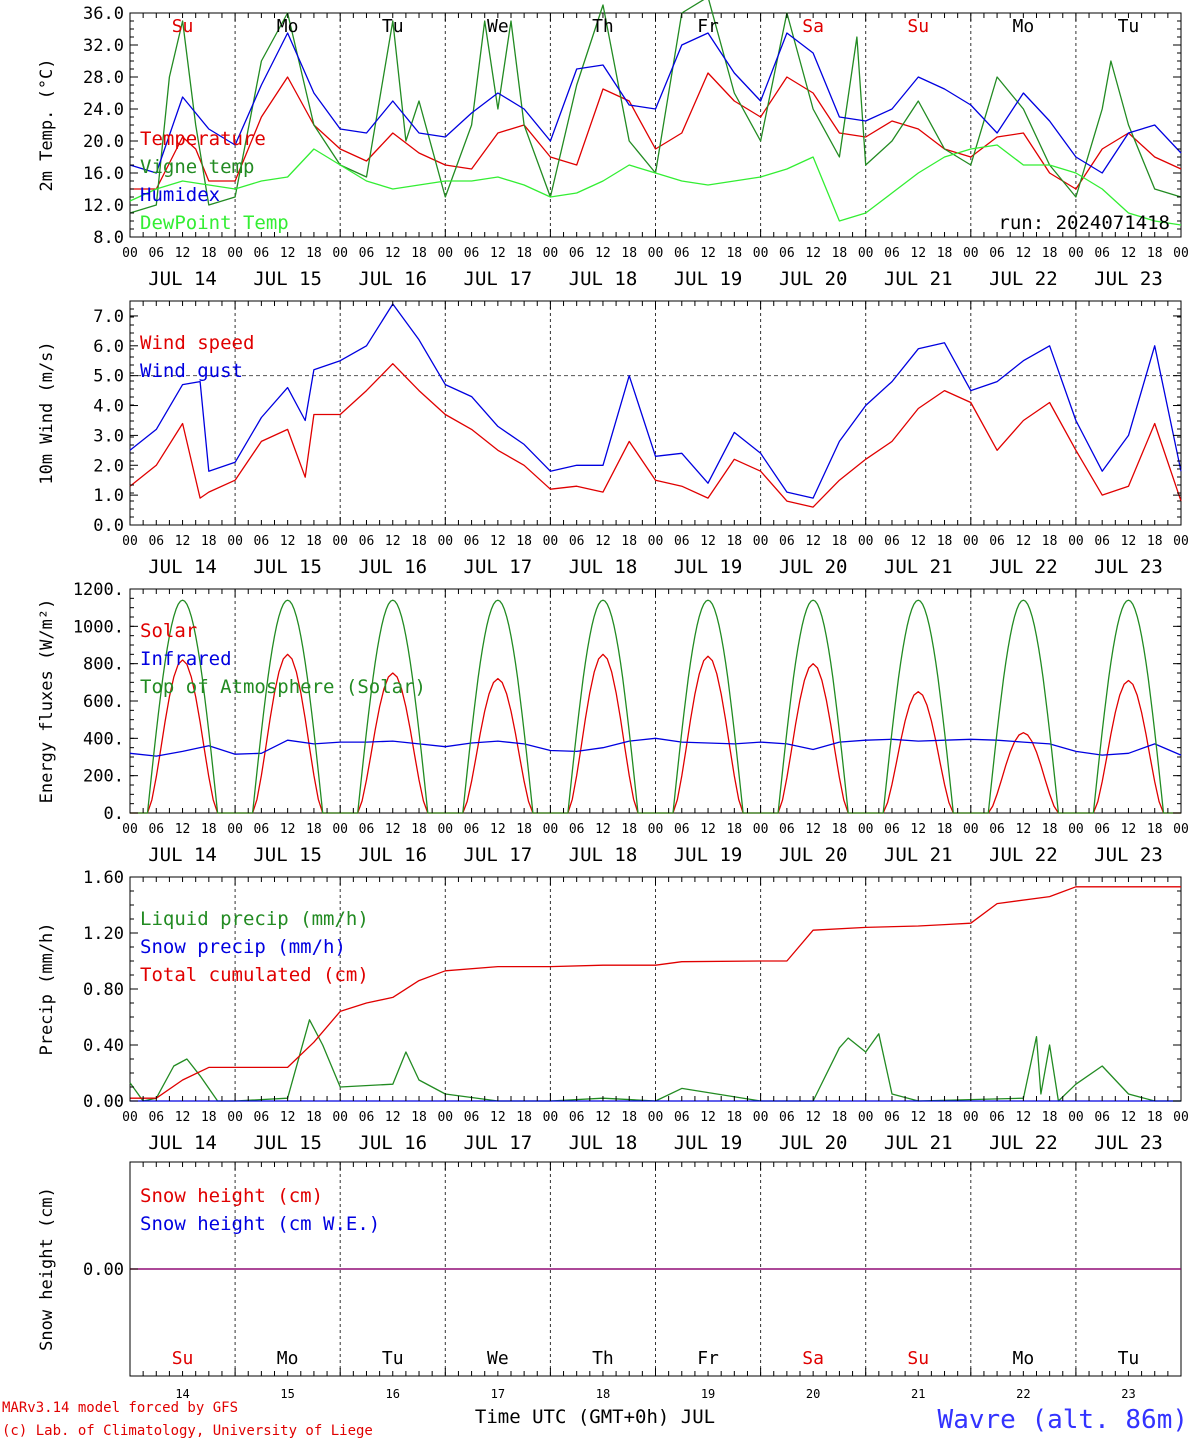 The height and width of the screenshot is (1440, 1194). Describe the element at coordinates (197, 167) in the screenshot. I see `legend-entry: Vigne temp` at that location.